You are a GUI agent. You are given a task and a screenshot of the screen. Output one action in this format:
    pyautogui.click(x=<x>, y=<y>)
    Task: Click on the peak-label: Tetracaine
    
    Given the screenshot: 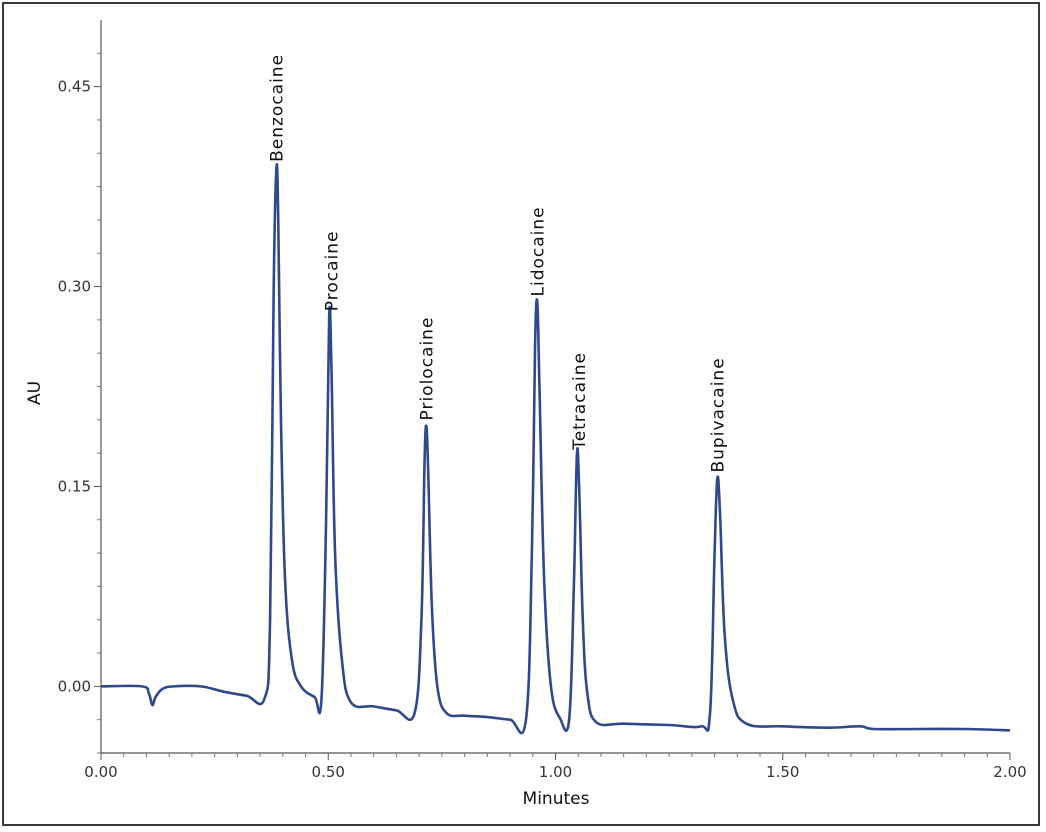 What is the action you would take?
    pyautogui.click(x=580, y=401)
    